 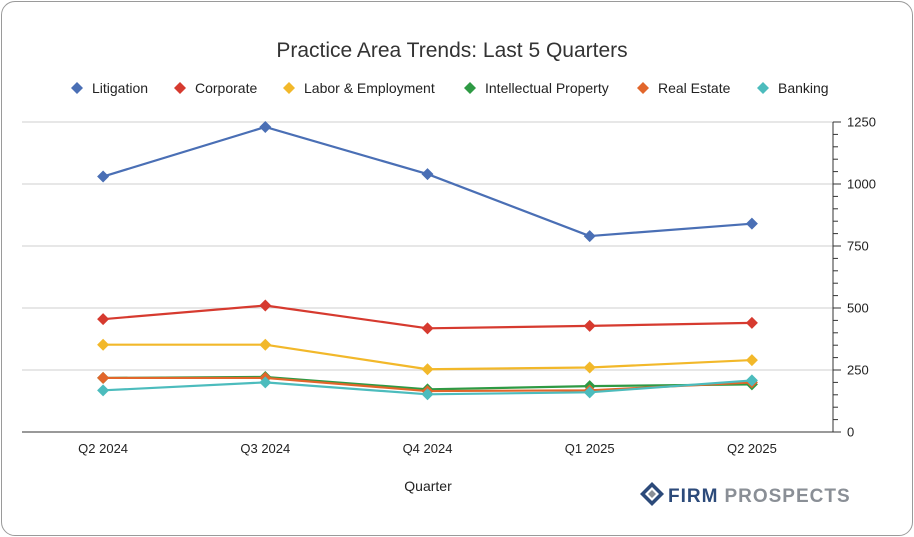 I want to click on legend-label: Real Estate, so click(x=694, y=88).